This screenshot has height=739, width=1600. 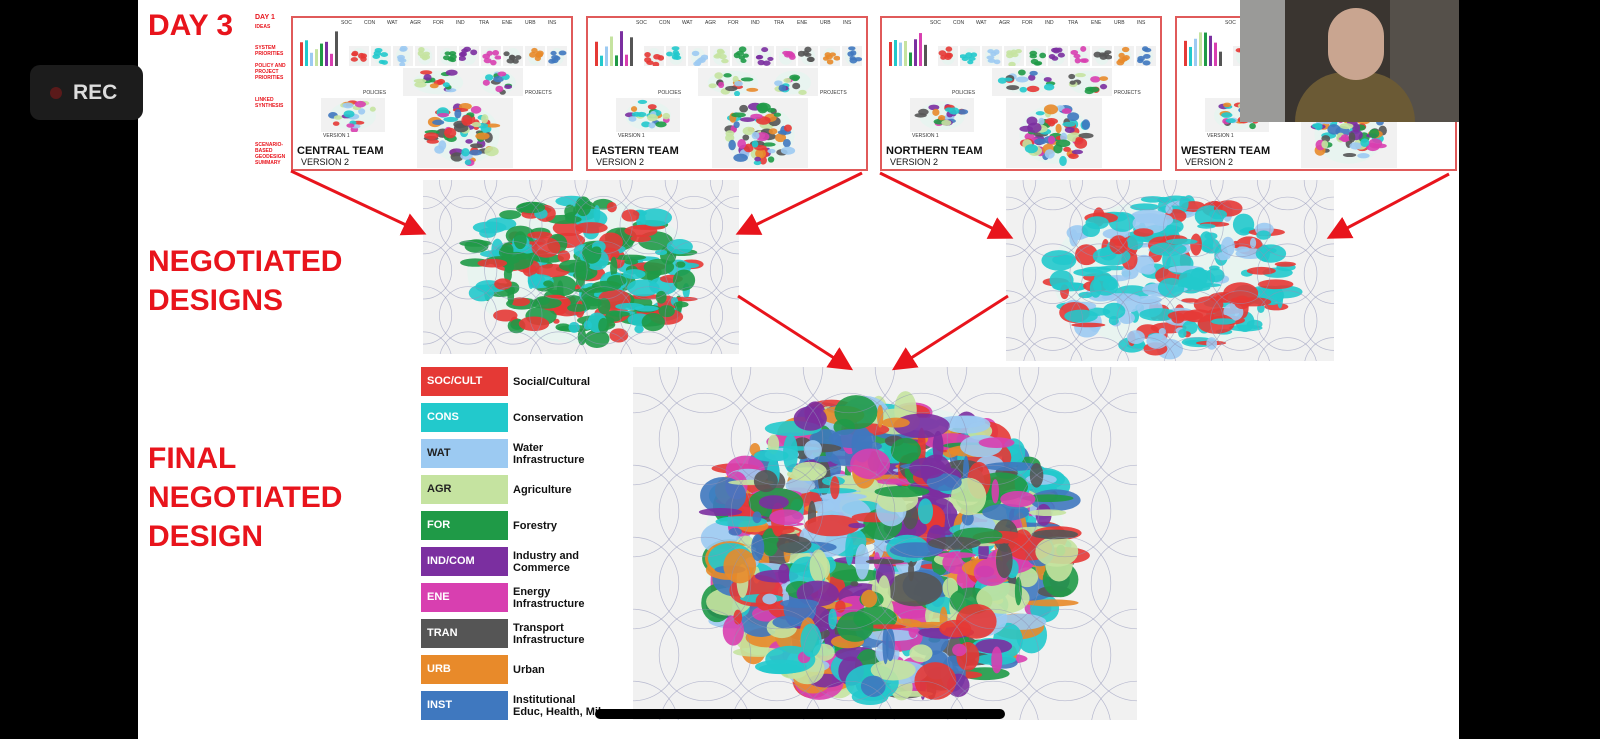 I want to click on side-label: SCENARIO-BASED GEODESIGN SUMMARY, so click(x=270, y=154).